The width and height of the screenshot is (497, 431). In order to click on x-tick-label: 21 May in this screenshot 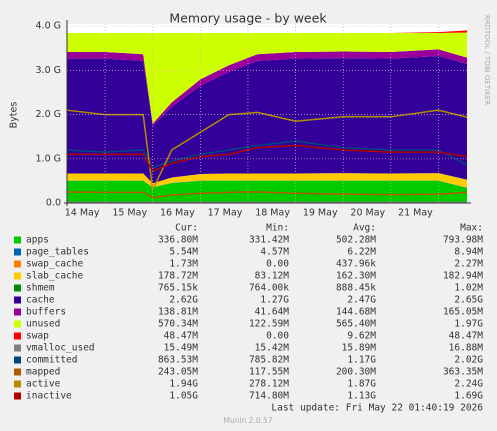, I will do `click(415, 213)`.